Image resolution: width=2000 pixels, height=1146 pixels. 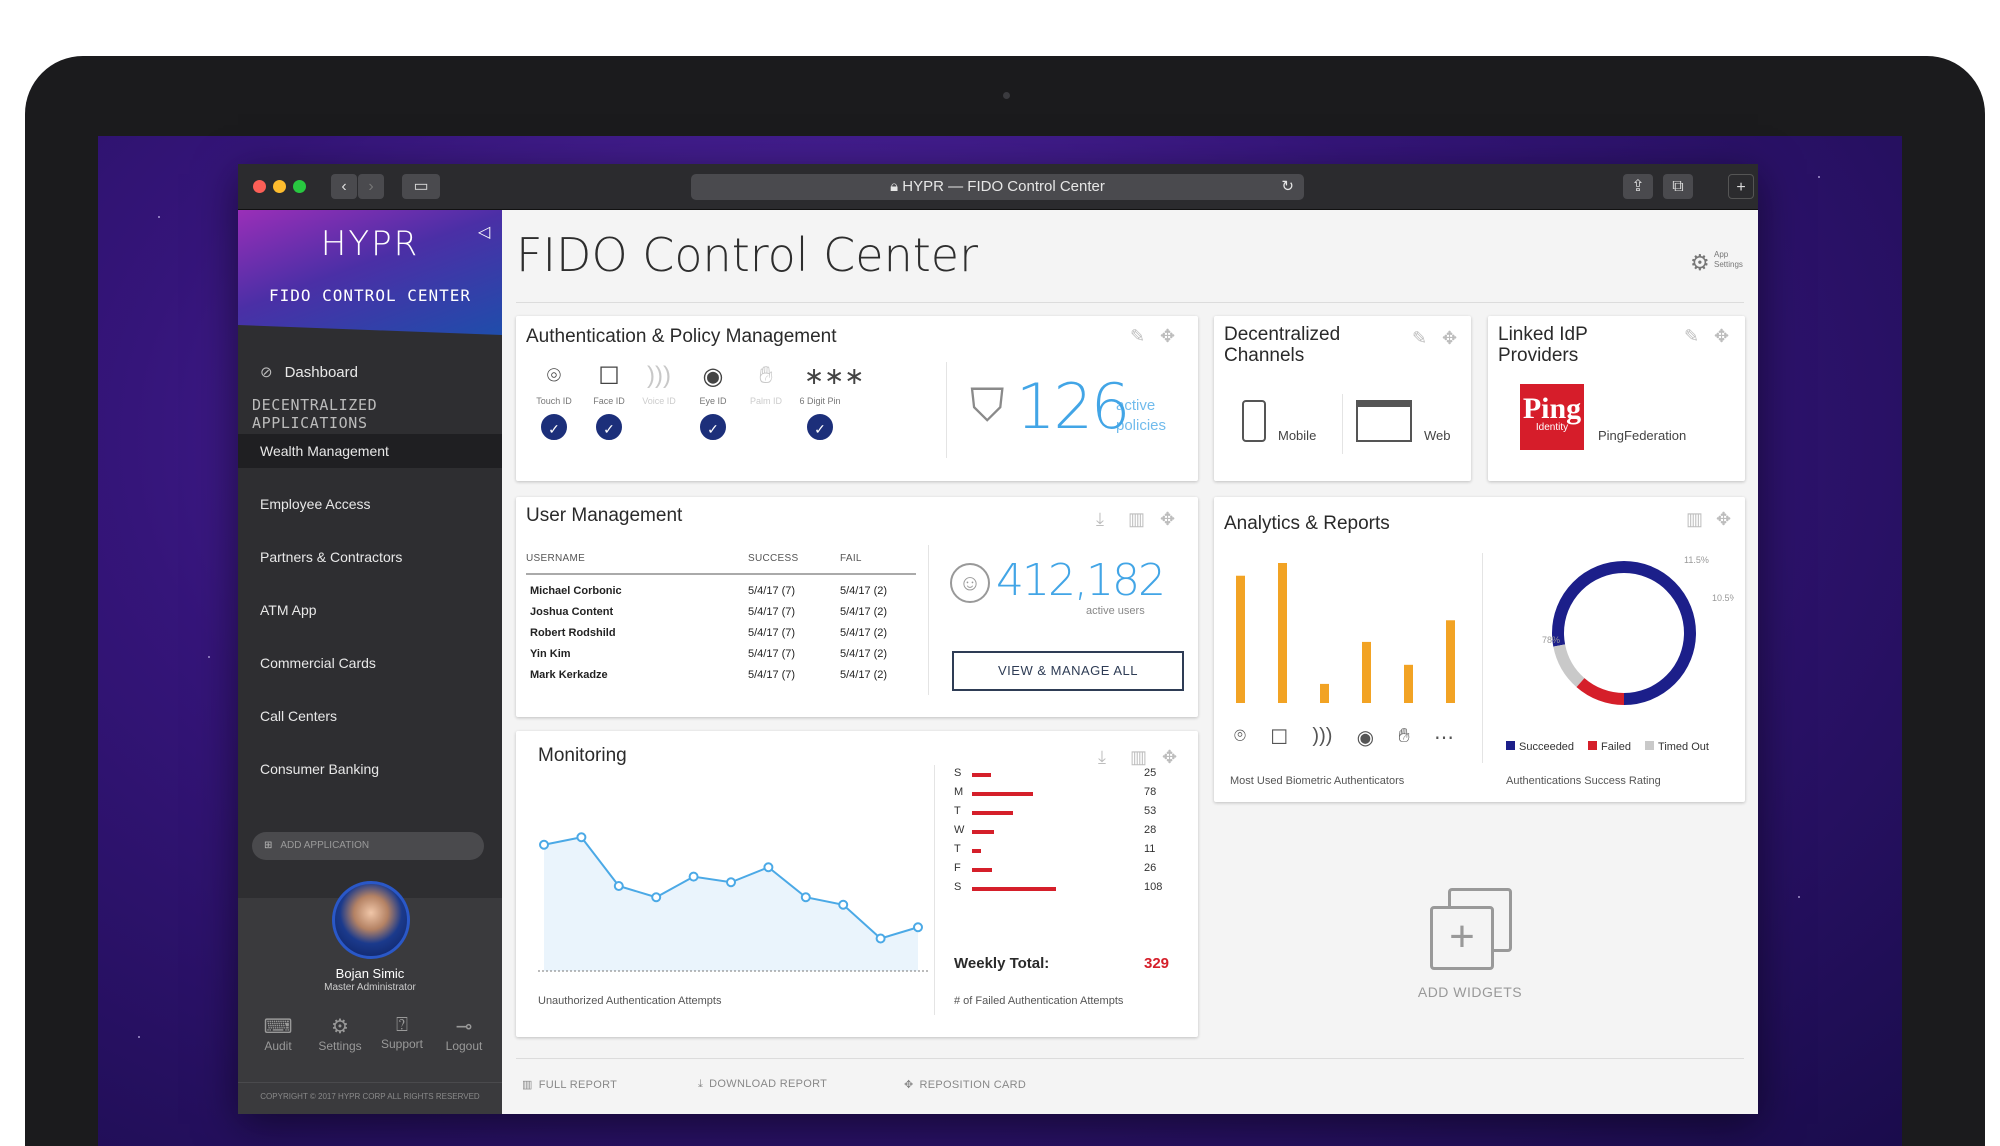 I want to click on day-value: 108, so click(x=1153, y=887).